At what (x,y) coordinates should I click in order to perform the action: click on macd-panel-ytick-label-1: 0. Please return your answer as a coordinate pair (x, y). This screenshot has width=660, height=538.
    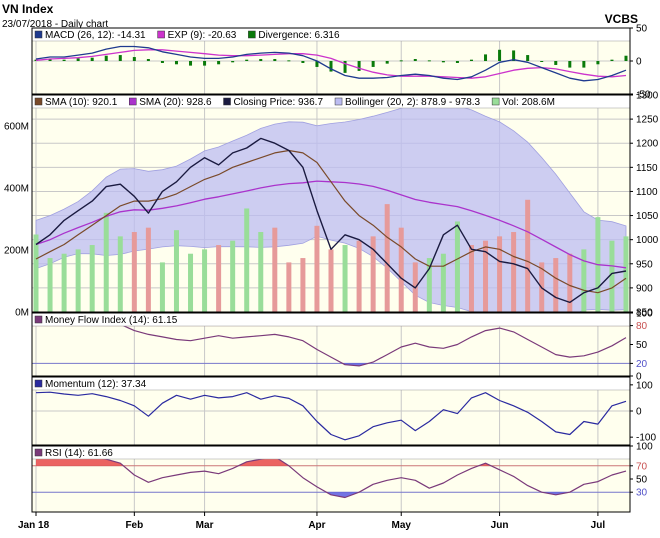
    Looking at the image, I should click on (639, 62).